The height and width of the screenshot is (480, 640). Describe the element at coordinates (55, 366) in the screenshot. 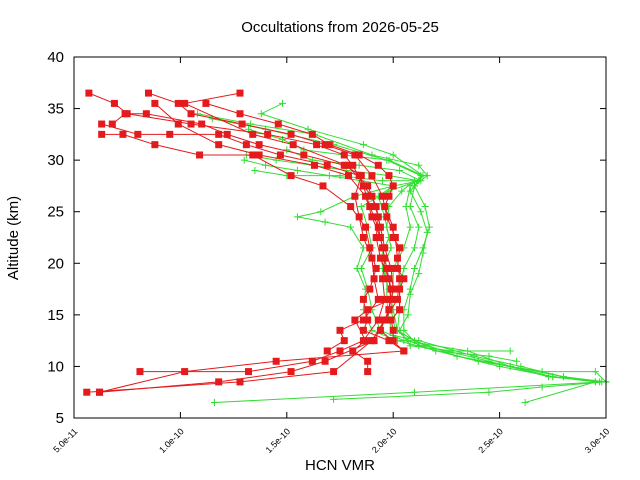

I see `y-tick-label: 10` at that location.